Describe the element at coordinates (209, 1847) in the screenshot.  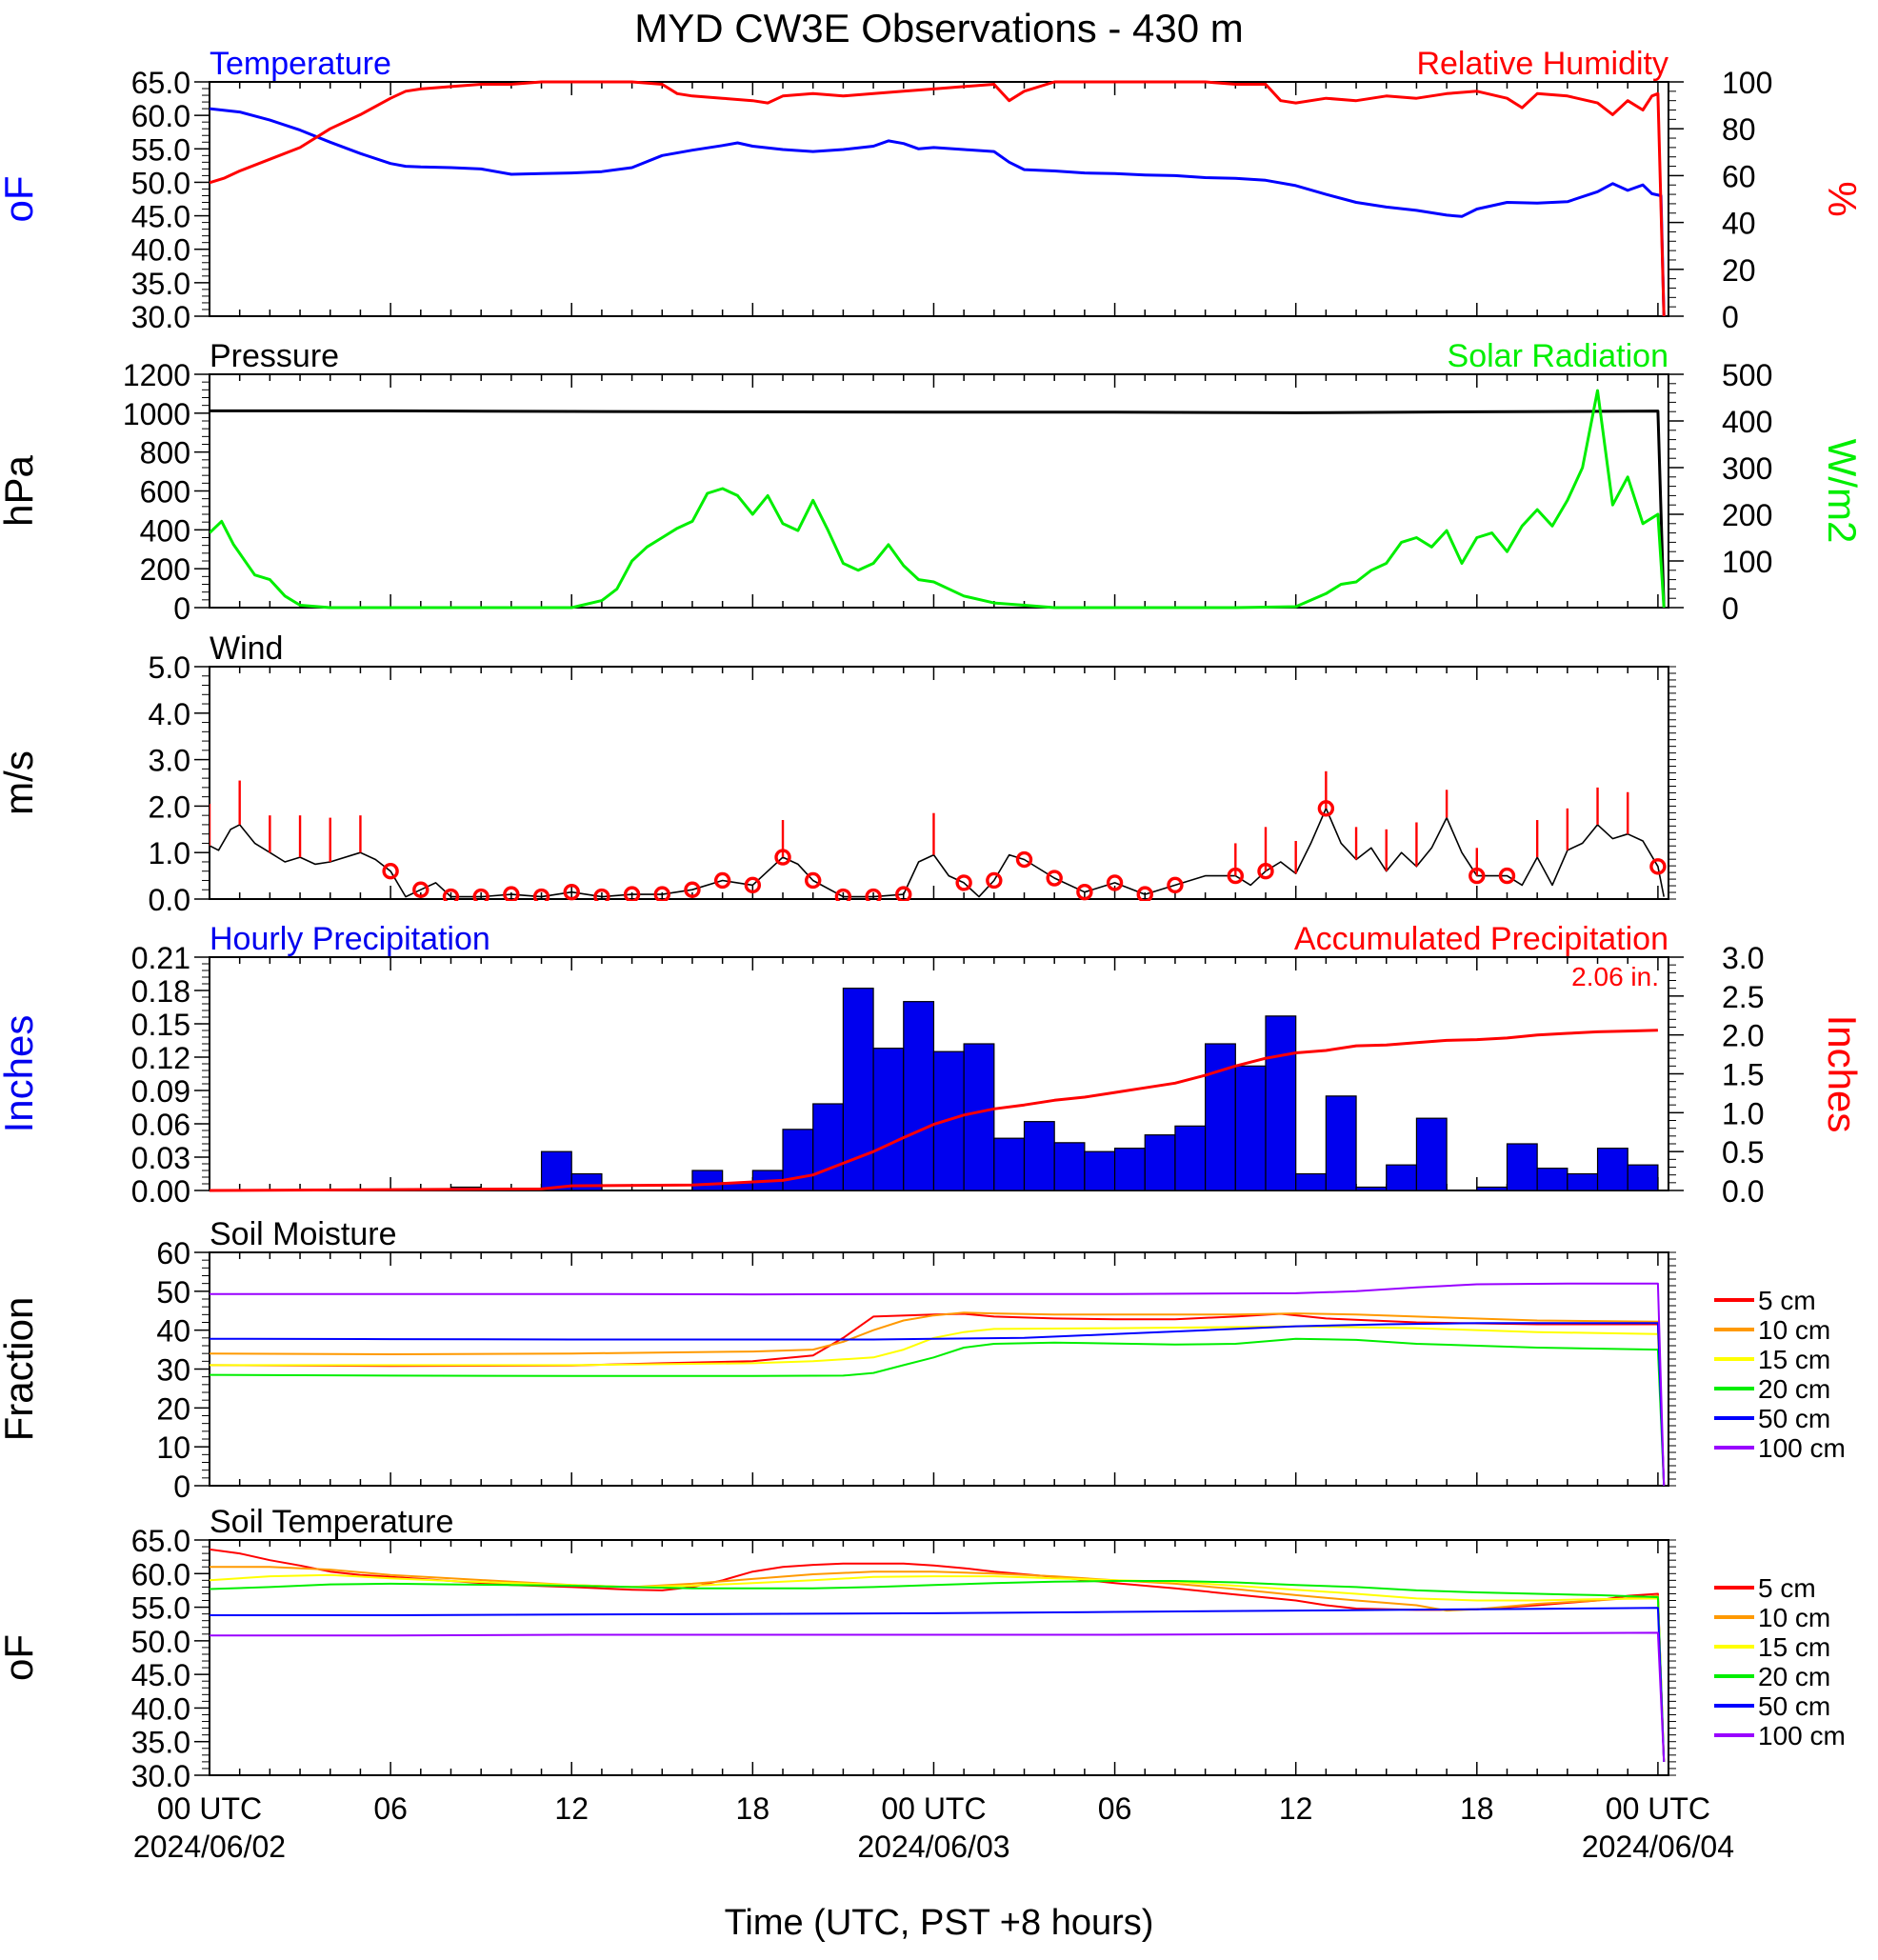
I see `x-date-label: 2024/06/02` at that location.